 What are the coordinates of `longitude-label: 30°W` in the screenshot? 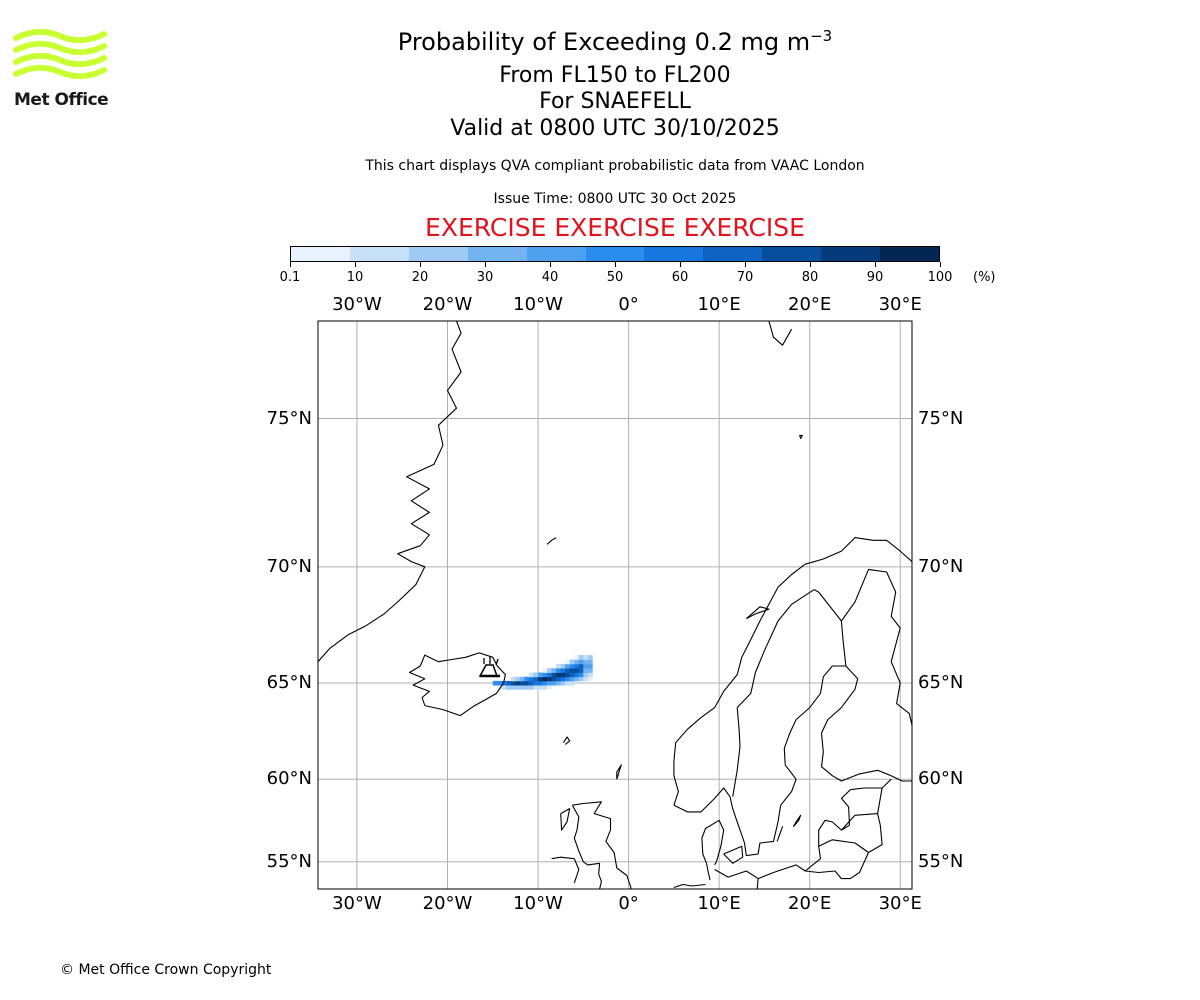 It's located at (357, 903).